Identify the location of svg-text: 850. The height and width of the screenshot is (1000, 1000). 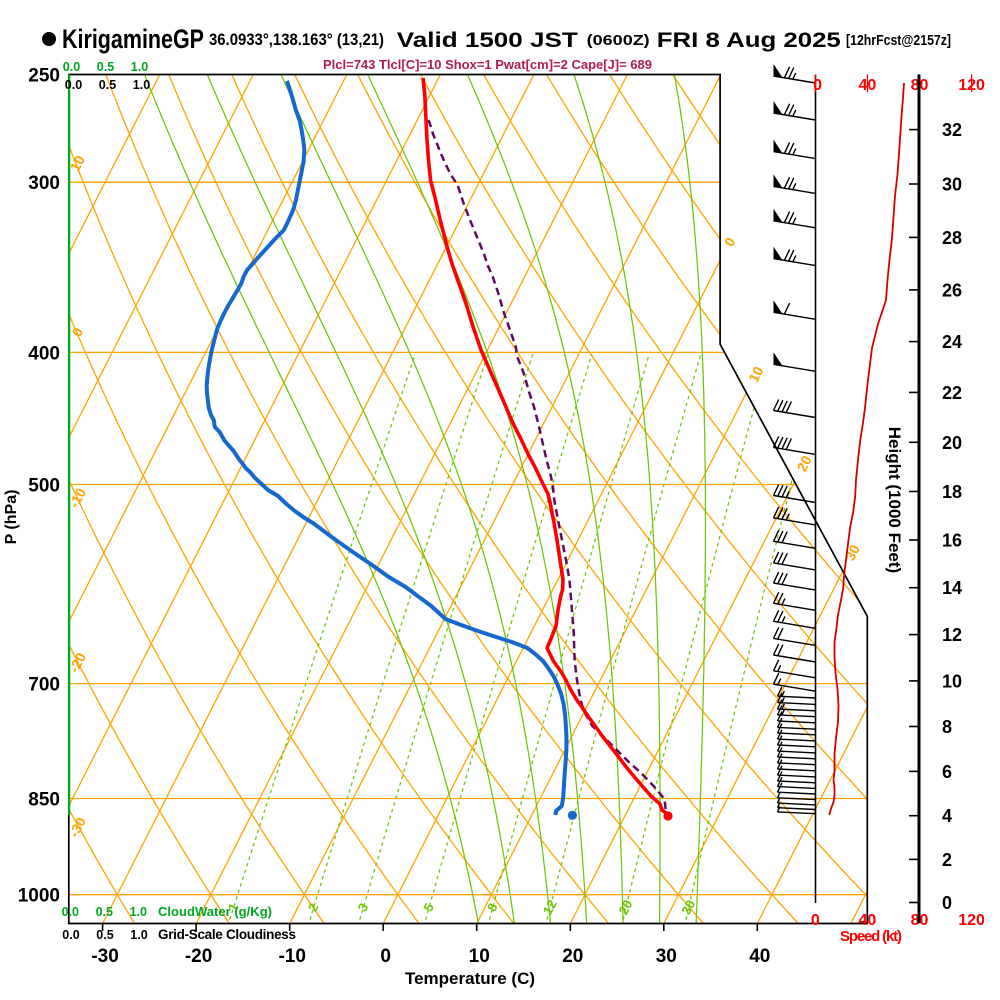
(44, 800).